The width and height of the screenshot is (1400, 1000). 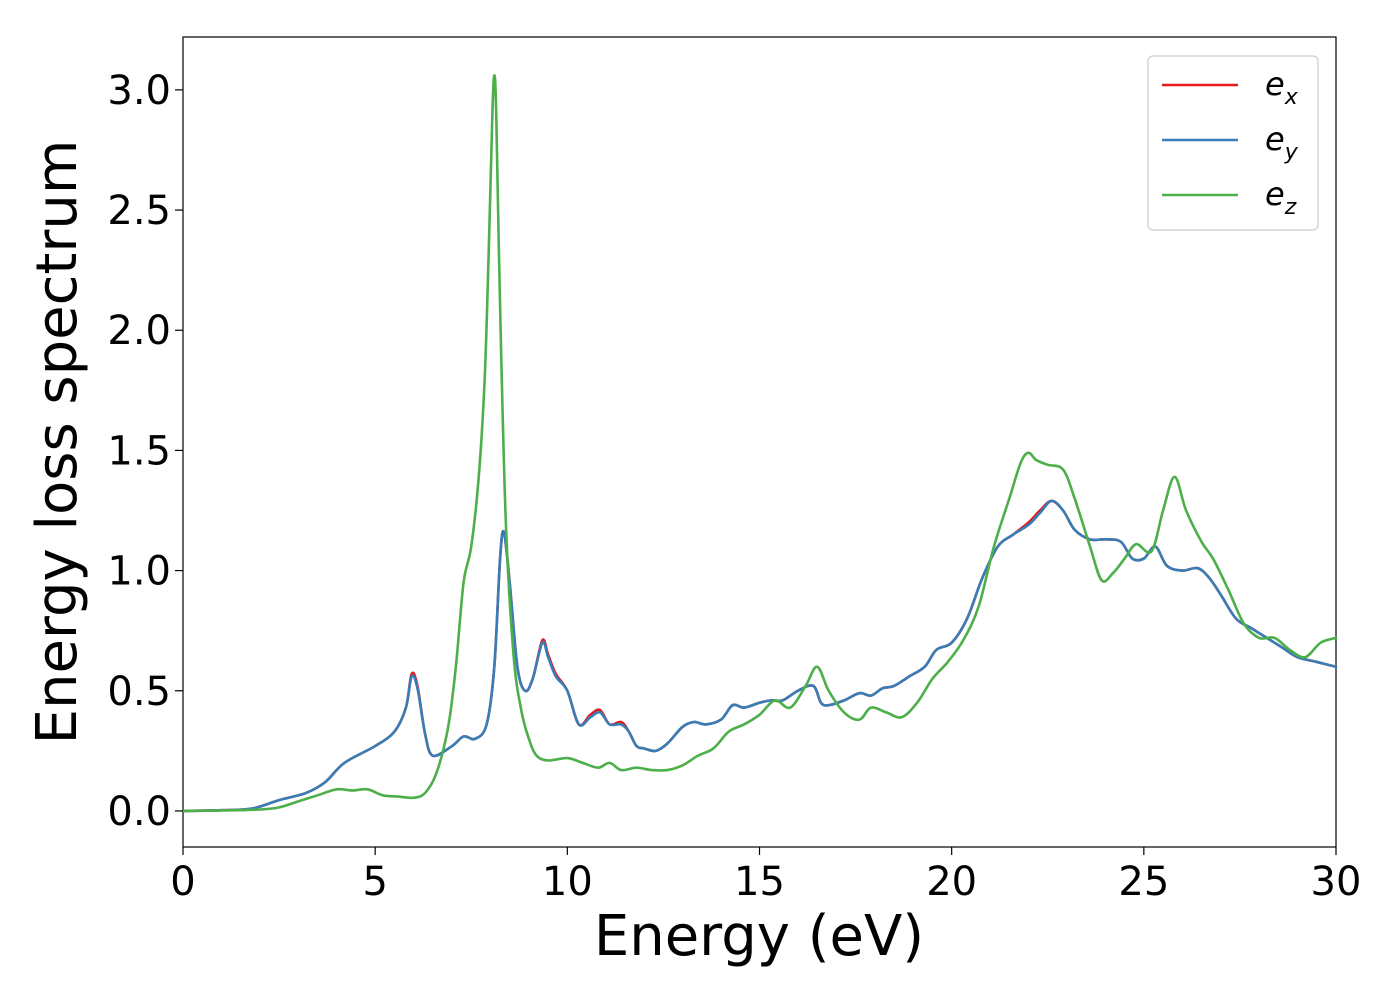 What do you see at coordinates (139, 331) in the screenshot?
I see `y-tick-label: 2.0` at bounding box center [139, 331].